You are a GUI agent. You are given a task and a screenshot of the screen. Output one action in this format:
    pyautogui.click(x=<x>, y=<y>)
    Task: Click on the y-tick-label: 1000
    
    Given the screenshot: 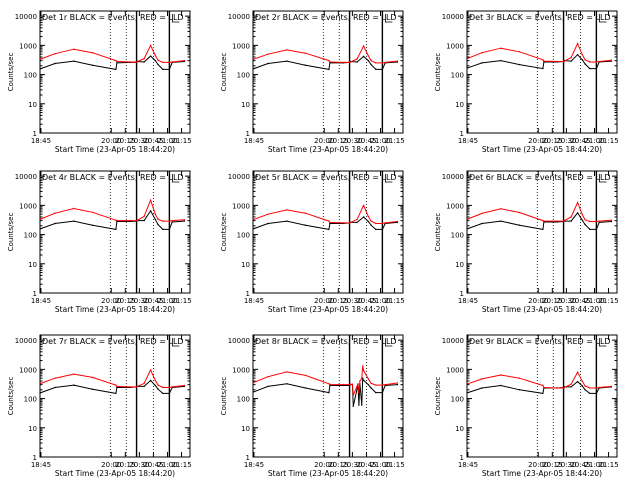 What is the action you would take?
    pyautogui.click(x=28, y=370)
    